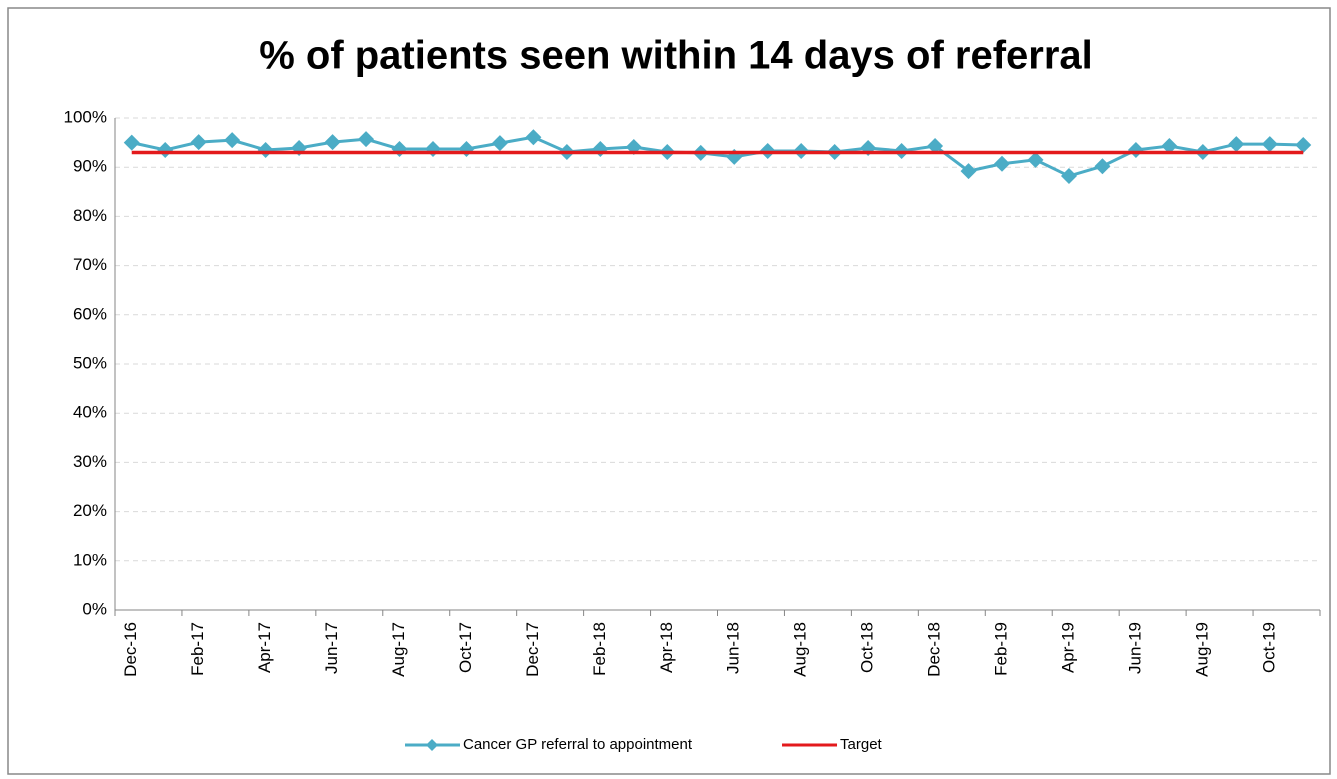 This screenshot has height=779, width=1337. What do you see at coordinates (432, 745) in the screenshot?
I see `legend-marker` at bounding box center [432, 745].